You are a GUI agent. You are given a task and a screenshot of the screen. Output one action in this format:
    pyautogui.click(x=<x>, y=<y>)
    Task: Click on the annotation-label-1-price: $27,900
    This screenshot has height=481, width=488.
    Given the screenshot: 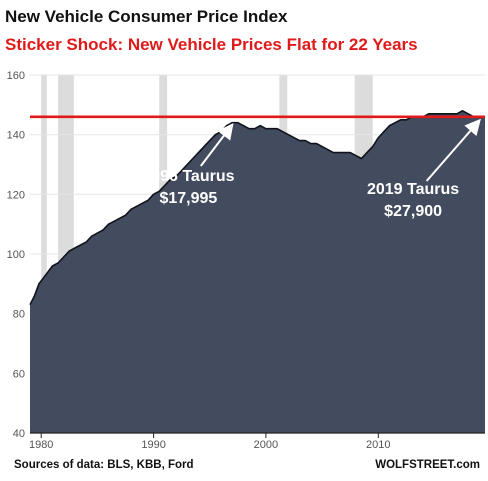 What is the action you would take?
    pyautogui.click(x=413, y=211)
    